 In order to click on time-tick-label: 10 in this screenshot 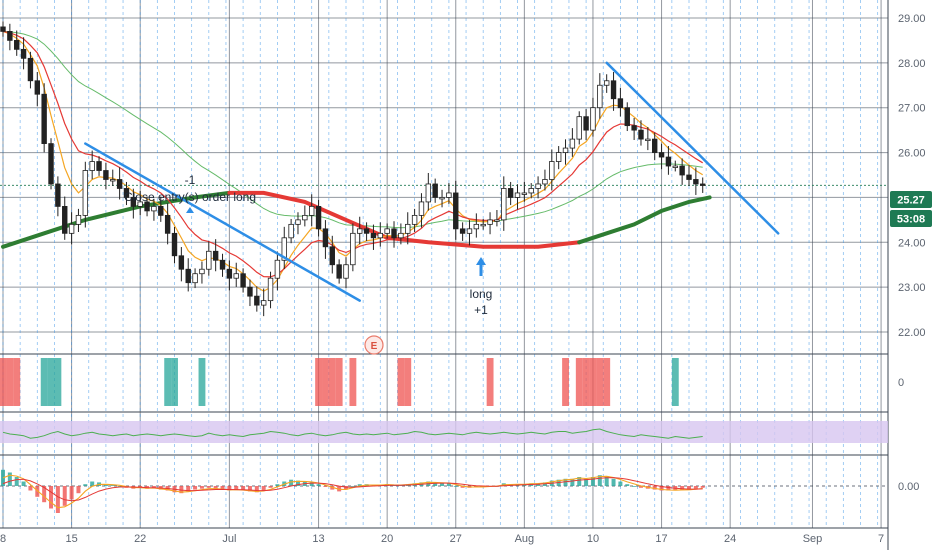, I will do `click(593, 539)`.